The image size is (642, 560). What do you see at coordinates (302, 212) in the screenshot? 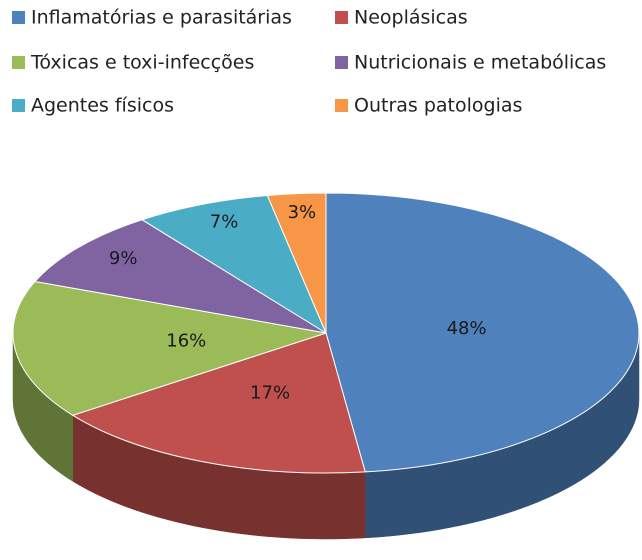
I see `data-label: 3%` at bounding box center [302, 212].